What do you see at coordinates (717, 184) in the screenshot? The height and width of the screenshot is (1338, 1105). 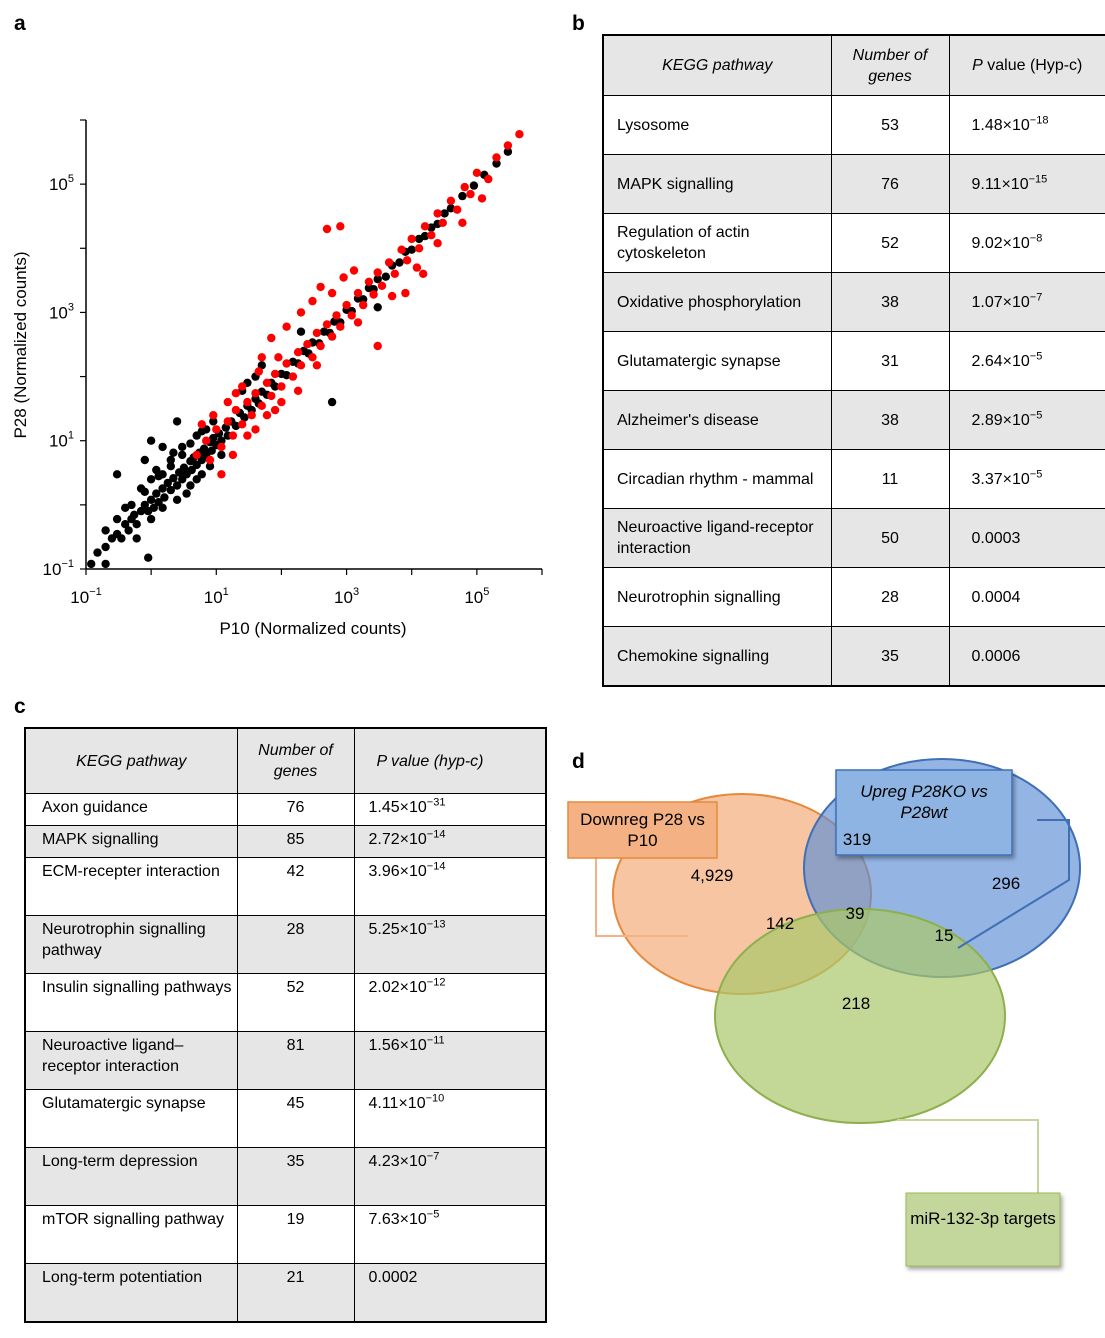 I see `pathway-cell: MAPK signalling` at bounding box center [717, 184].